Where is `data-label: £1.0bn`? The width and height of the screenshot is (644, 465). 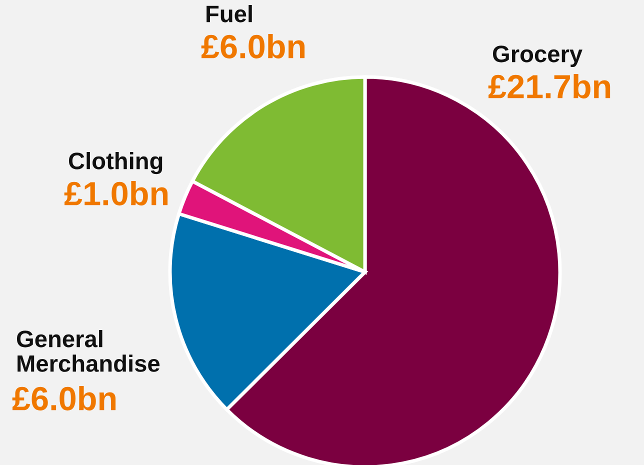
data-label: £1.0bn is located at coordinates (116, 193).